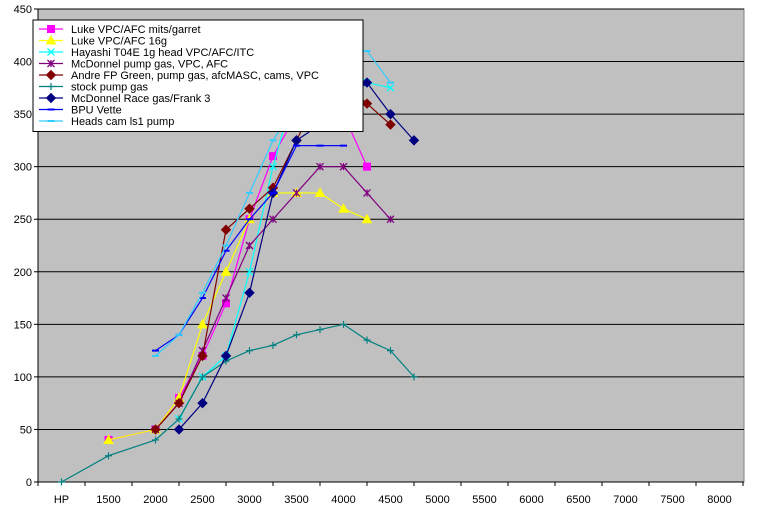 The height and width of the screenshot is (508, 768). I want to click on x-tick-label: 1500, so click(108, 500).